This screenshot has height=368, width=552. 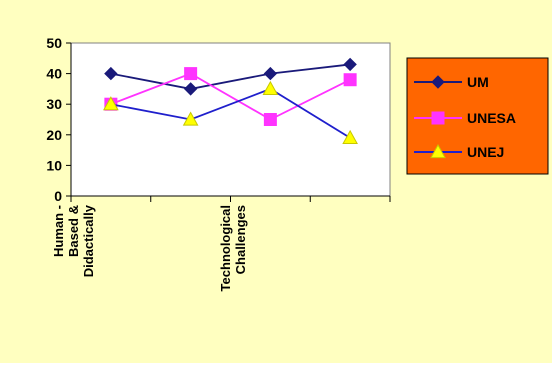 I want to click on series-unej, so click(x=230, y=112).